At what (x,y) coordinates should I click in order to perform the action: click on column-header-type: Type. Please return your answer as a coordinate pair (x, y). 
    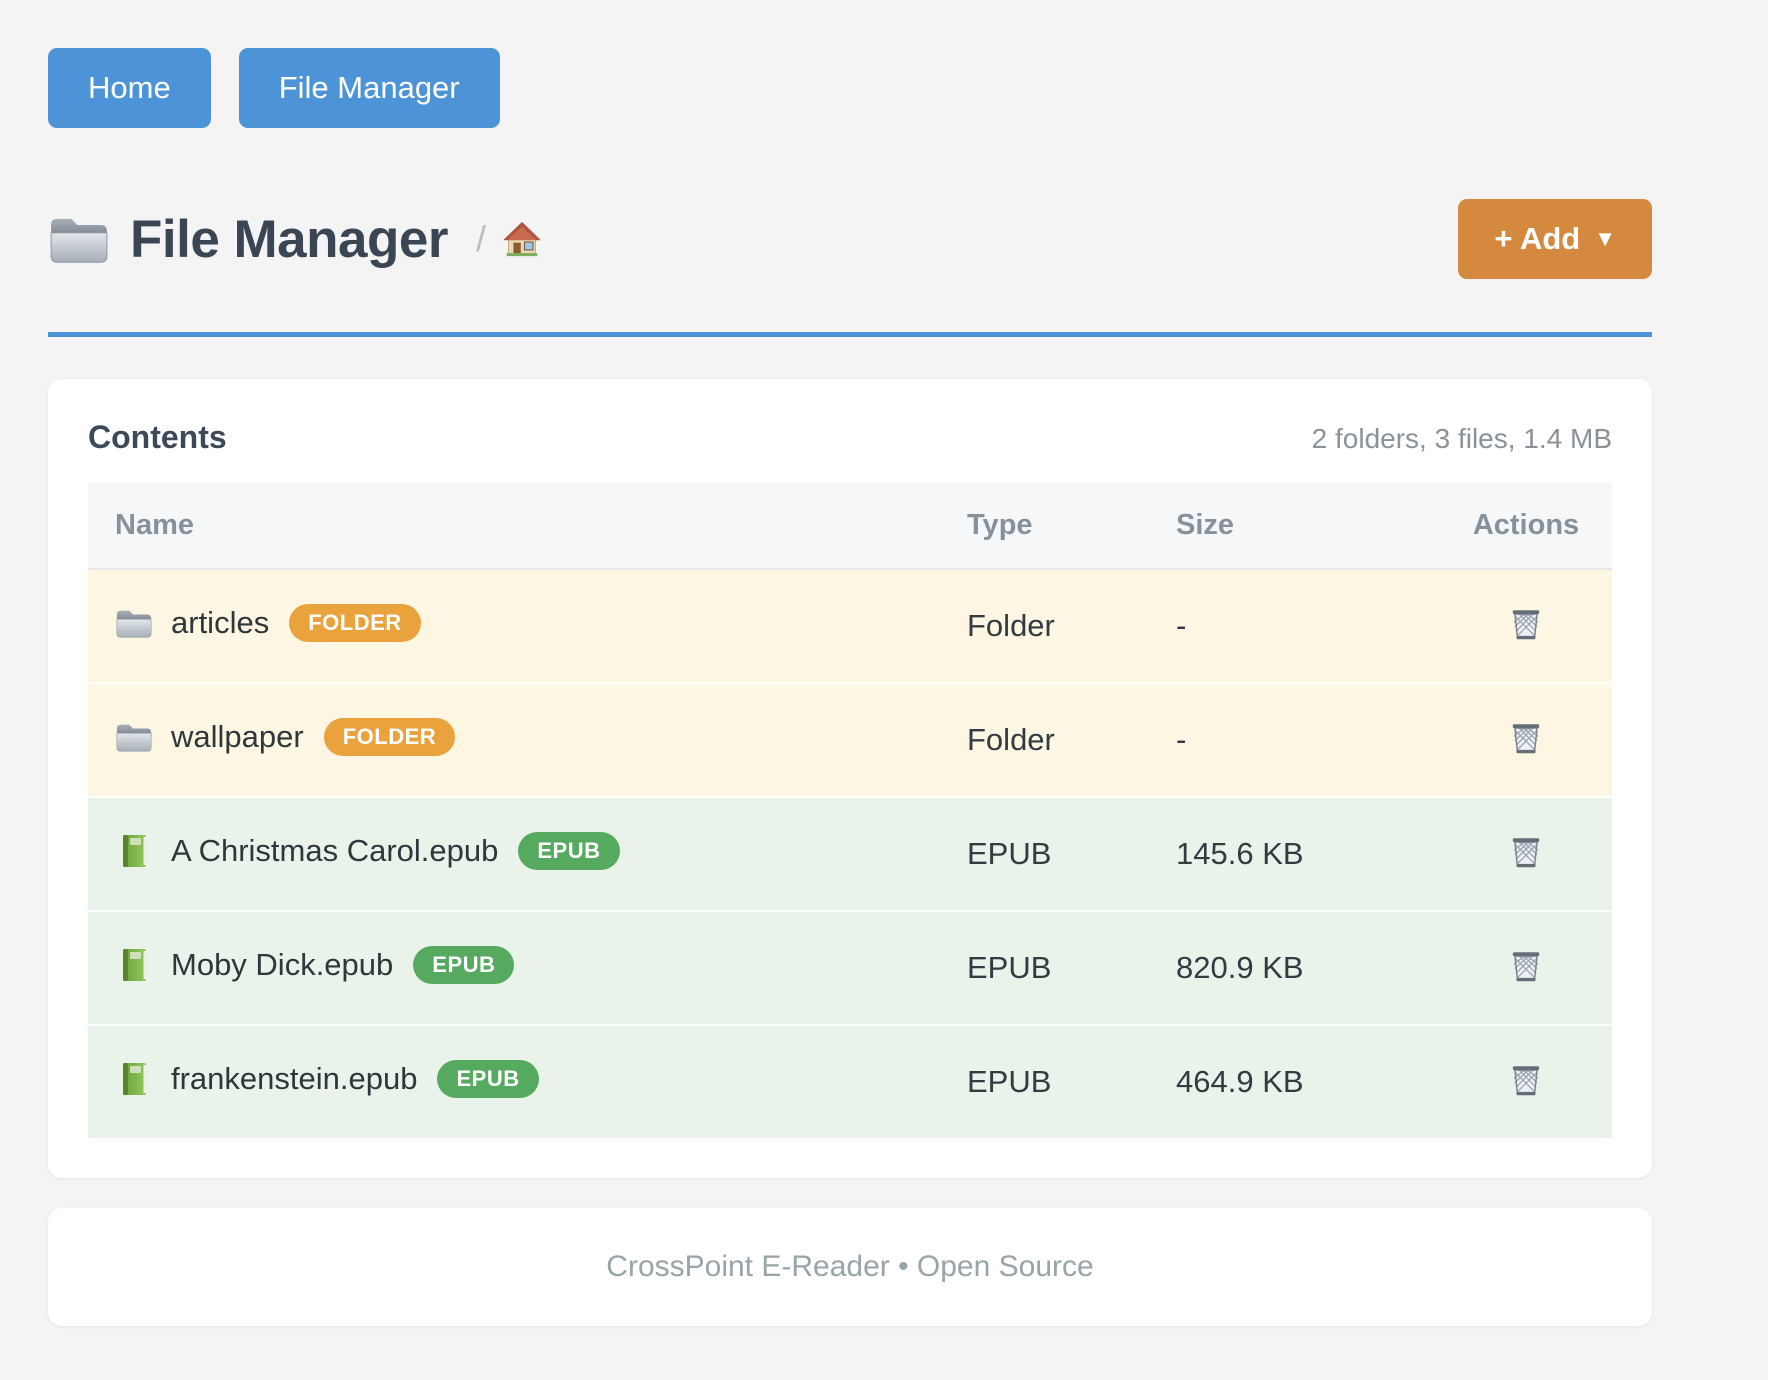
    Looking at the image, I should click on (1000, 524).